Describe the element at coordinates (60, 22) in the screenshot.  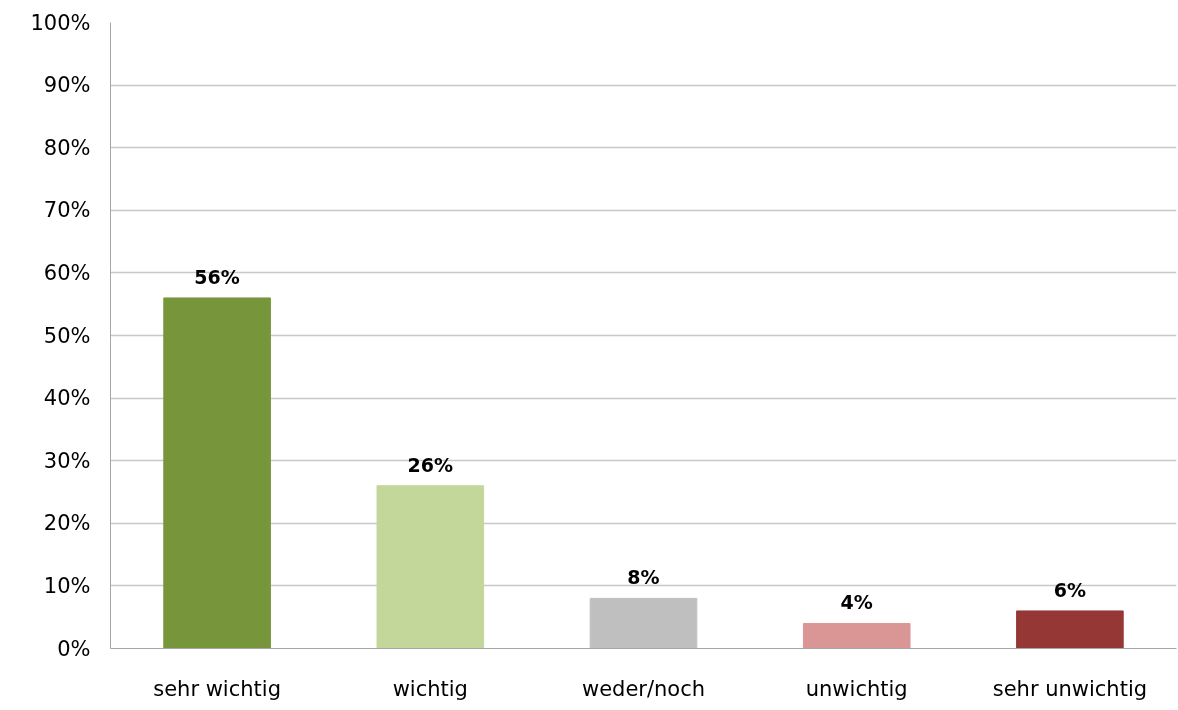
I see `y-tick-label: 100%` at that location.